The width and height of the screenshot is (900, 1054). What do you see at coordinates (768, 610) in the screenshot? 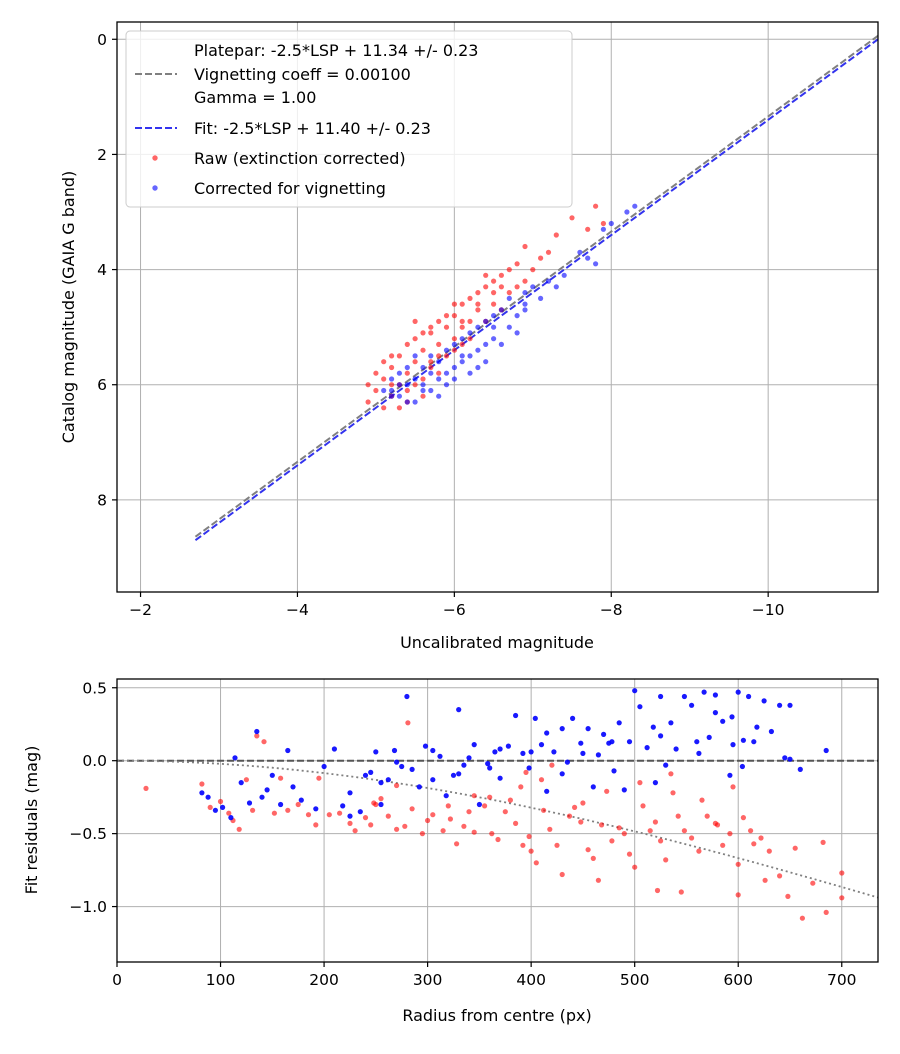
I see `calibration-x-tick-label: −10` at bounding box center [768, 610].